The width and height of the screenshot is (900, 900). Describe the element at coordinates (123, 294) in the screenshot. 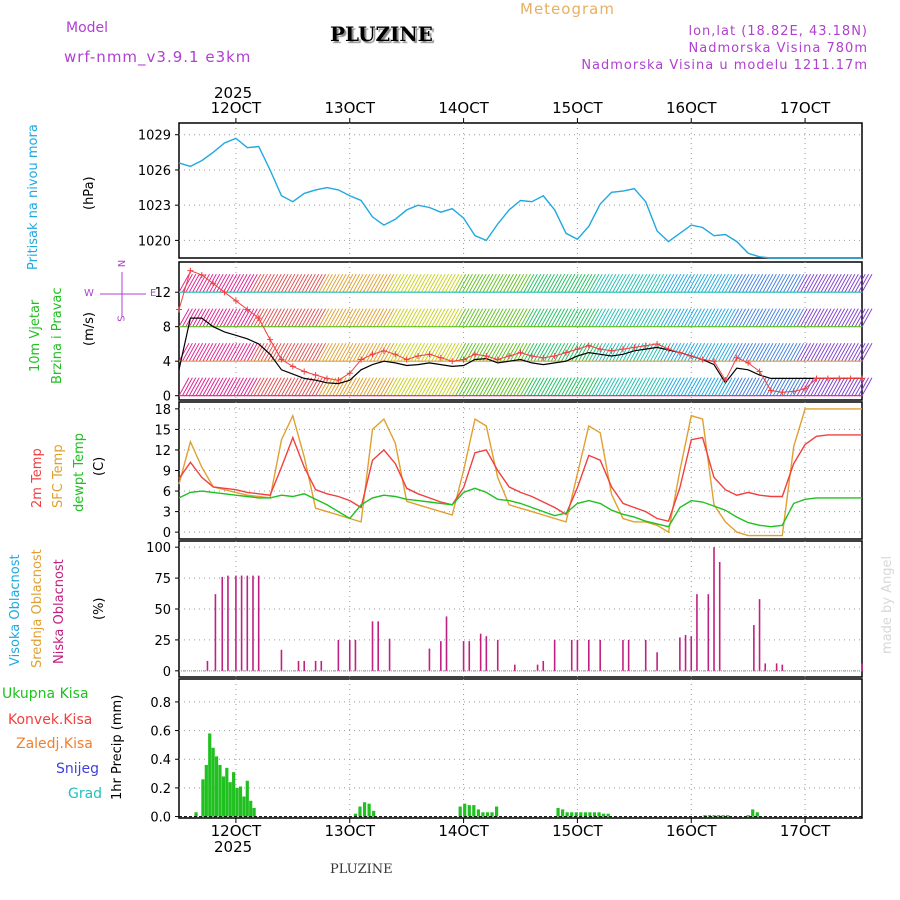

I see `wind-compass` at that location.